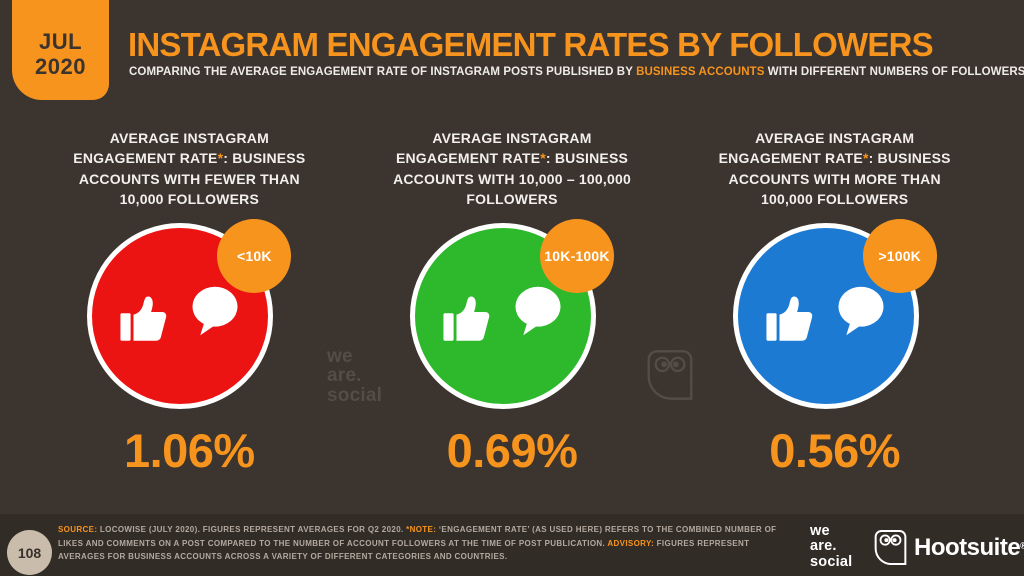 Image resolution: width=1024 pixels, height=576 pixels. What do you see at coordinates (670, 377) in the screenshot?
I see `hootsuite-owl-watermark-icon` at bounding box center [670, 377].